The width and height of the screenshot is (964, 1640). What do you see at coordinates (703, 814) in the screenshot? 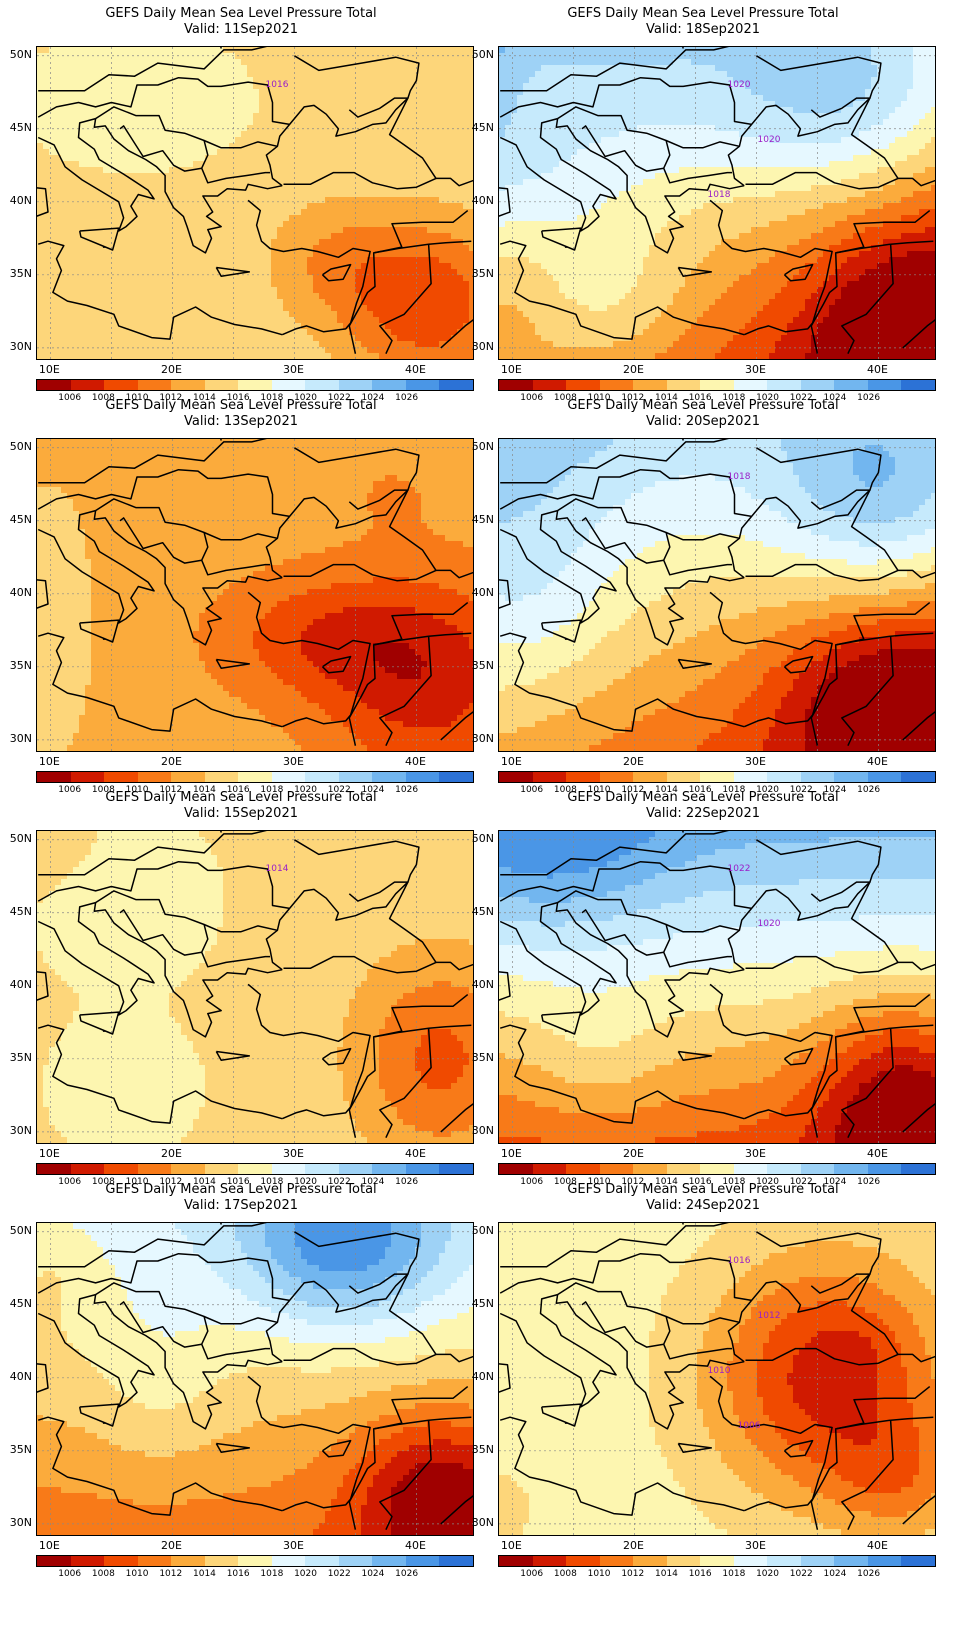
I see `panel-valid-date: Valid: 22Sep2021` at bounding box center [703, 814].